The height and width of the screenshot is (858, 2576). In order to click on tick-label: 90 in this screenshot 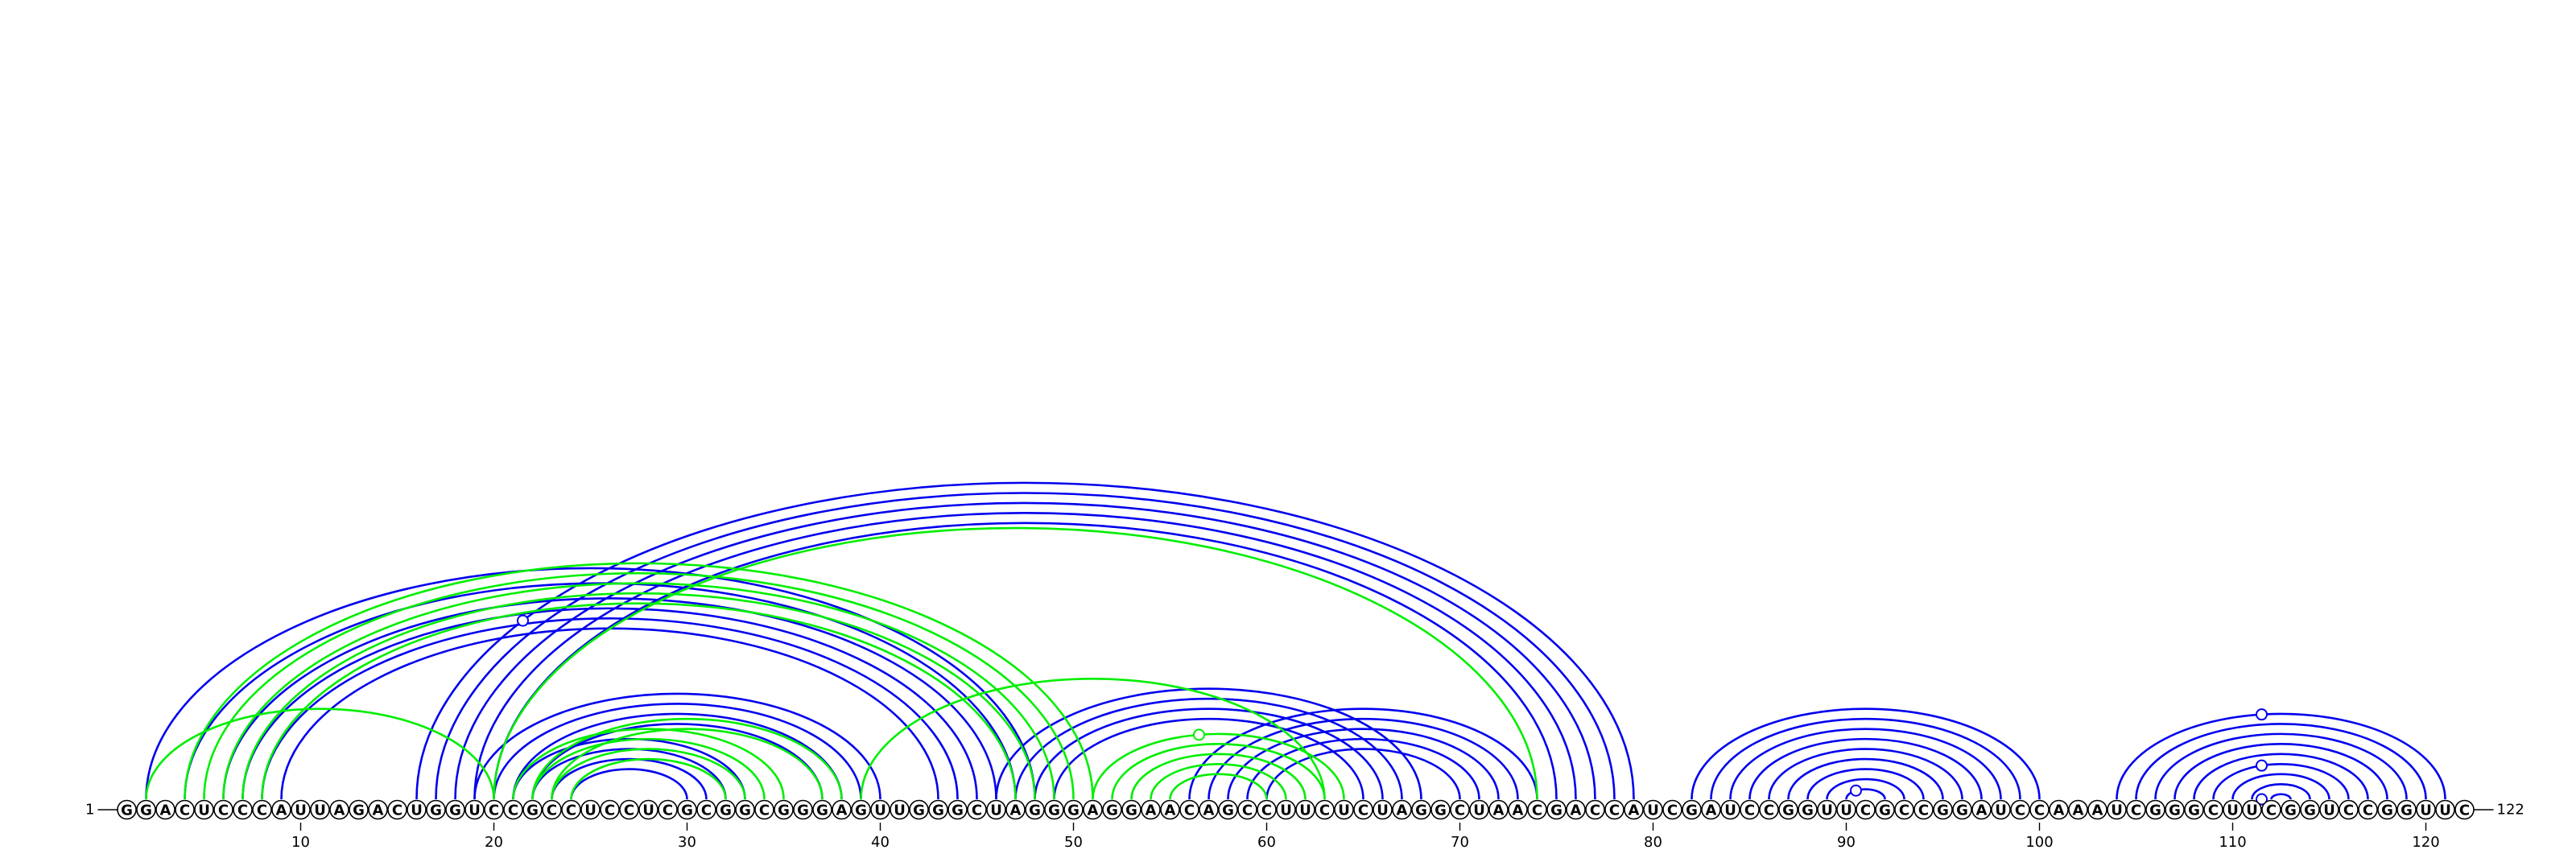, I will do `click(1847, 842)`.